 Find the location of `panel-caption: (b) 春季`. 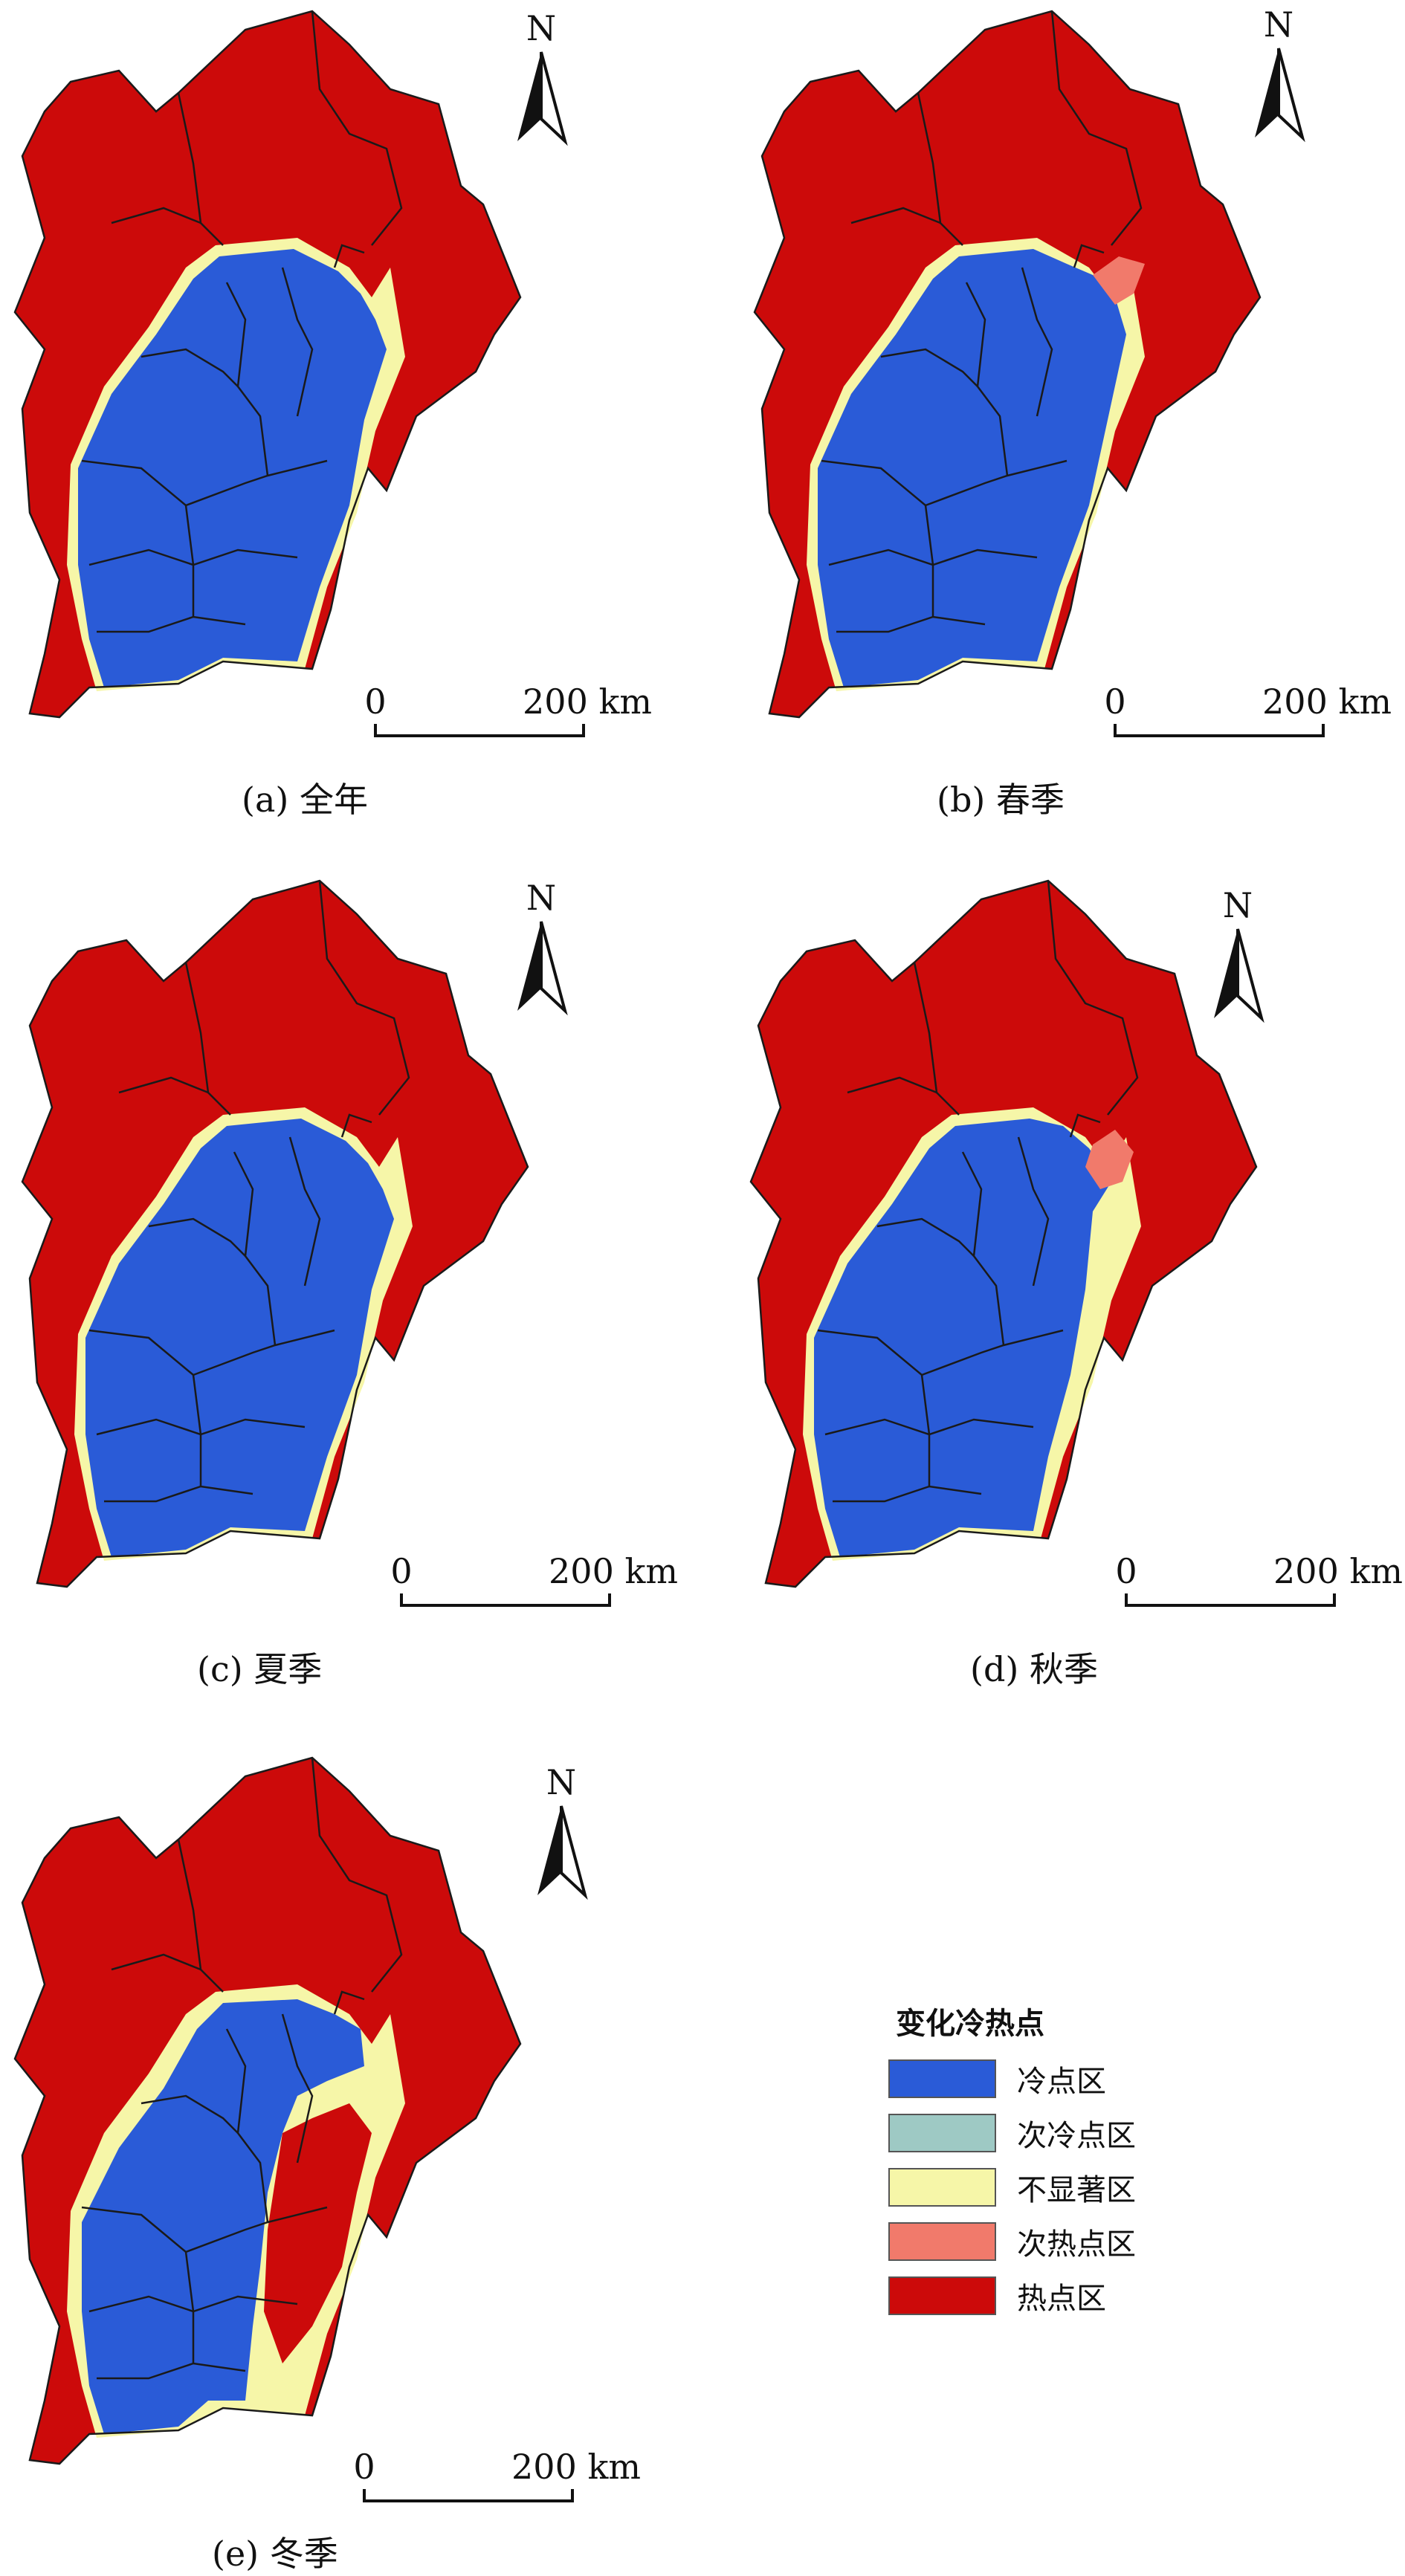

panel-caption: (b) 春季 is located at coordinates (1001, 800).